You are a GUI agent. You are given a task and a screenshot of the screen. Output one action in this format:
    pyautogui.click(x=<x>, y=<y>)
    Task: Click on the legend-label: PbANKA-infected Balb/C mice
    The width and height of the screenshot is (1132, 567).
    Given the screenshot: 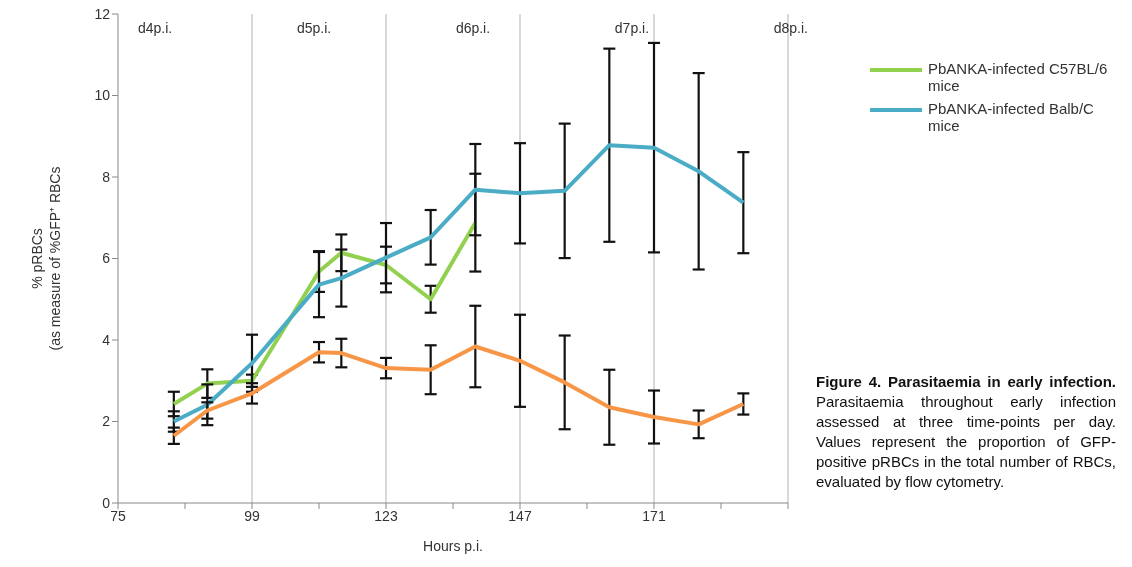 What is the action you would take?
    pyautogui.click(x=1011, y=117)
    